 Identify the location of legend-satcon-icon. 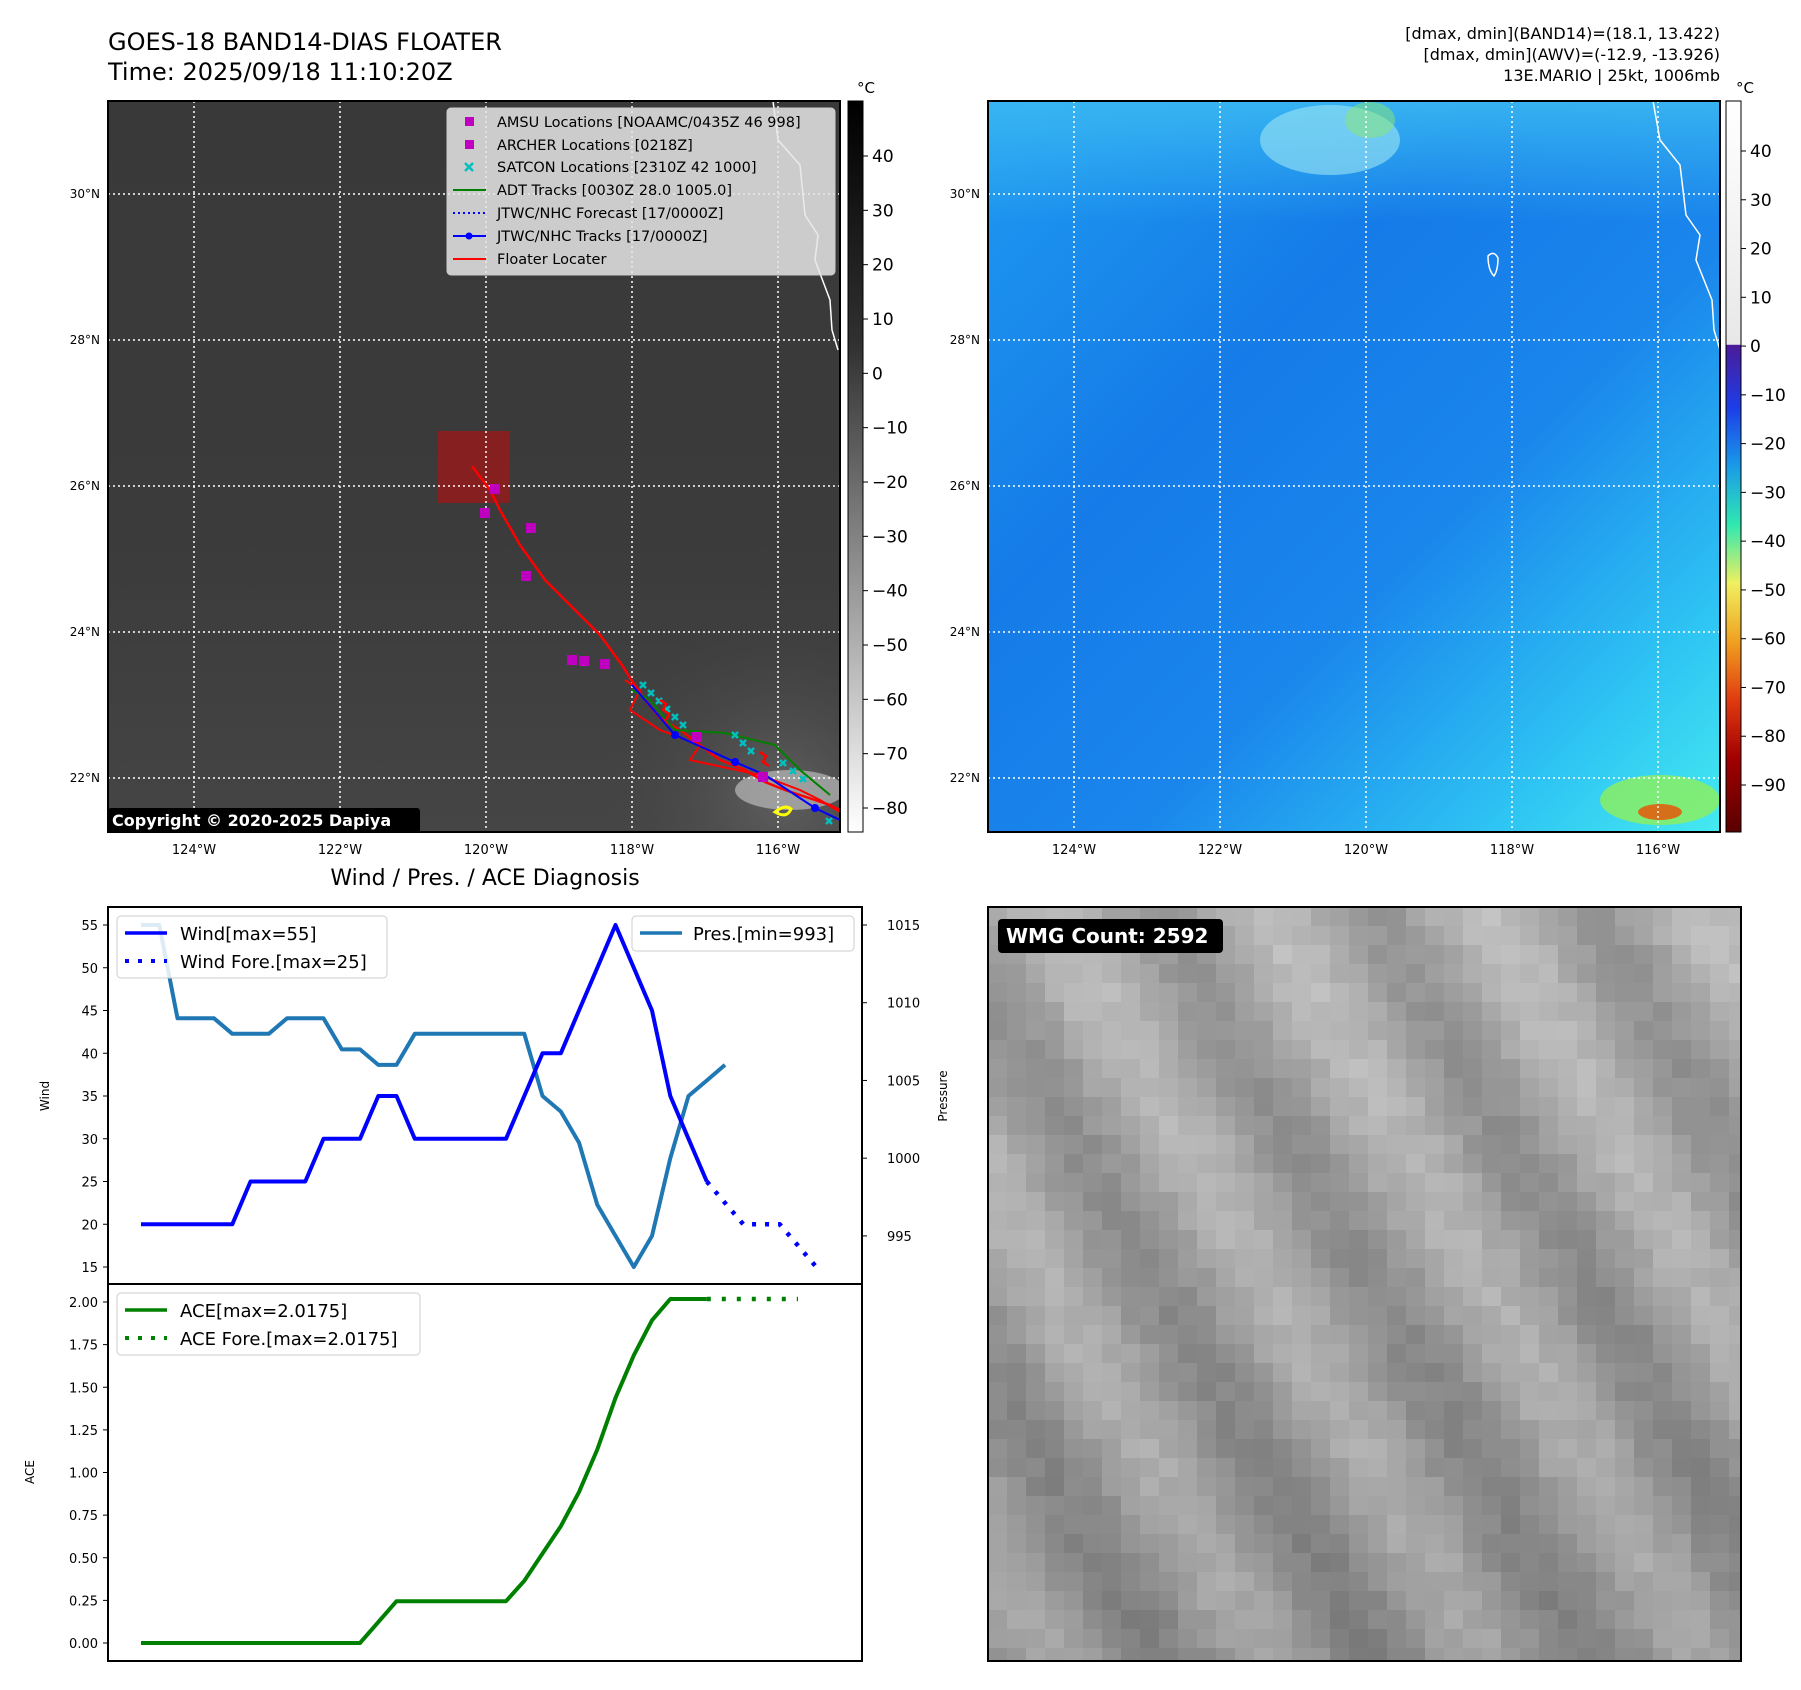
(469, 167).